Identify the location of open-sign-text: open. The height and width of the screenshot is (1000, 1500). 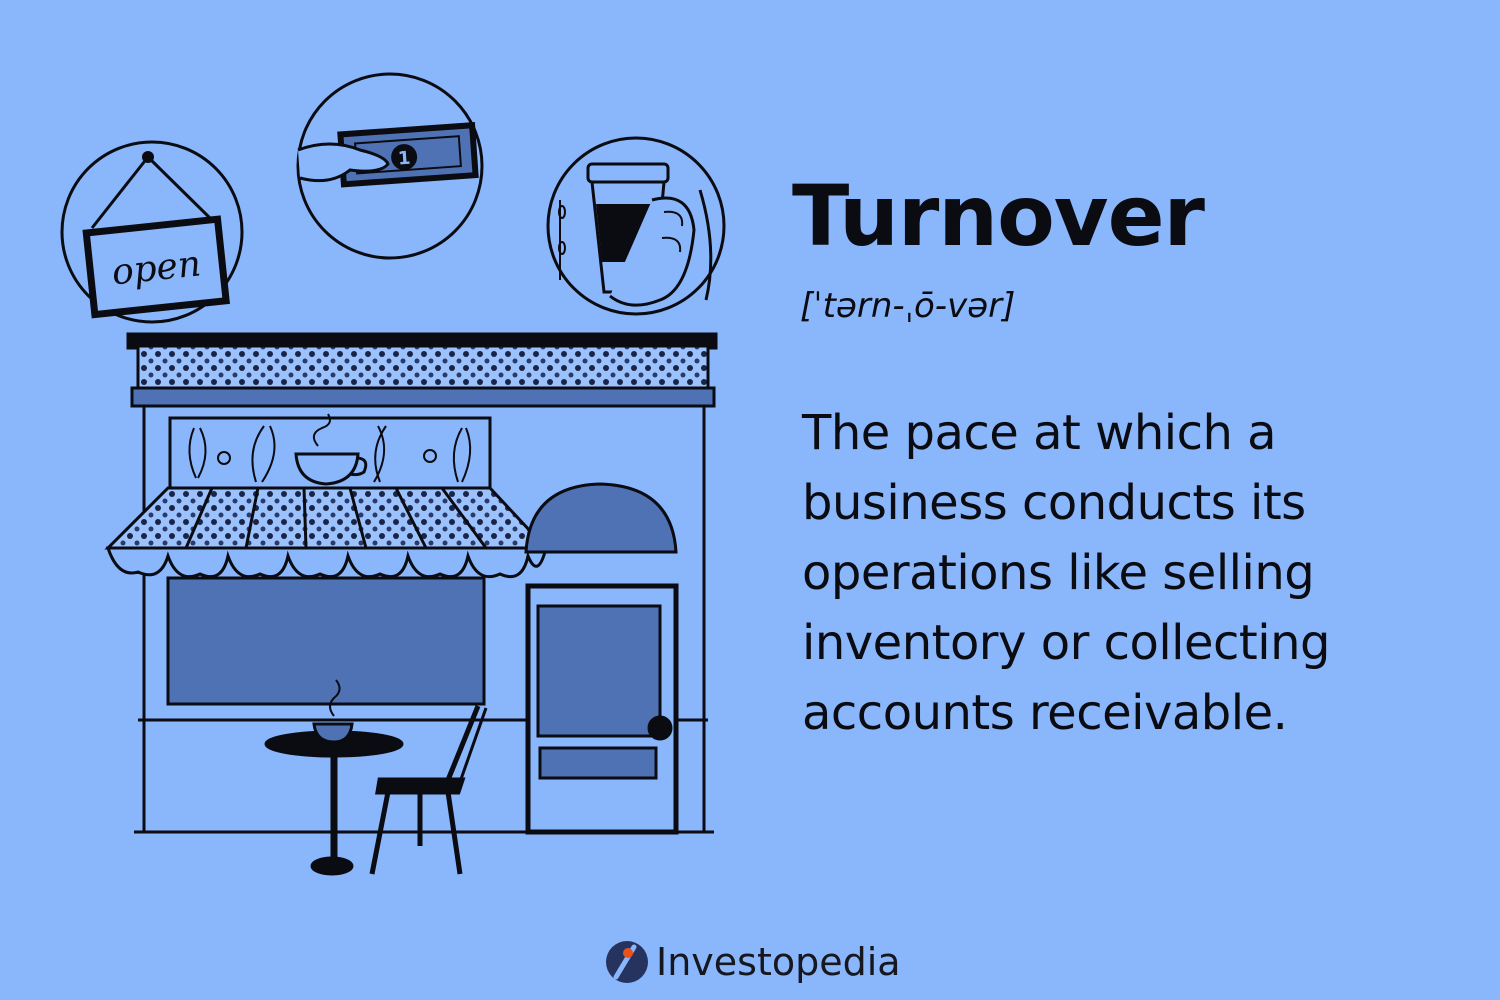
(156, 268).